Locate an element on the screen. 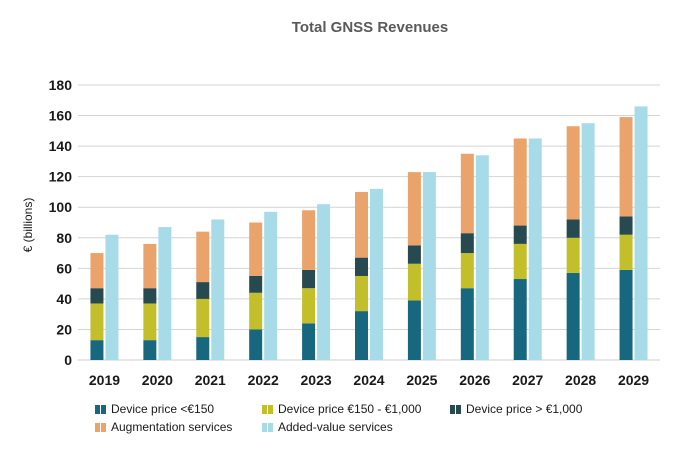 This screenshot has width=700, height=451. y-tick-label: 20 is located at coordinates (64, 329).